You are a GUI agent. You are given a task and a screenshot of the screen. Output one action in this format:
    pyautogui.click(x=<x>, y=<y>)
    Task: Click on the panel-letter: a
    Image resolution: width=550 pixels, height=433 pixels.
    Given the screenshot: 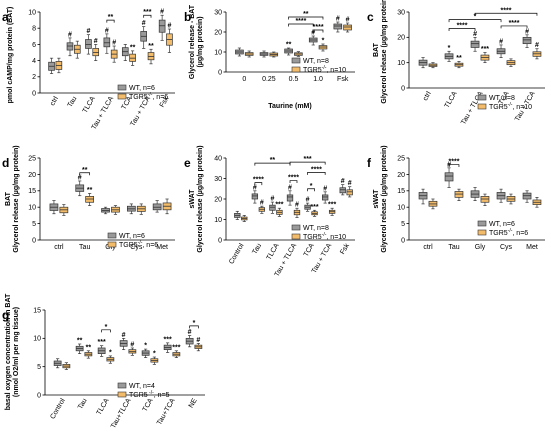 What is the action you would take?
    pyautogui.click(x=5, y=17)
    